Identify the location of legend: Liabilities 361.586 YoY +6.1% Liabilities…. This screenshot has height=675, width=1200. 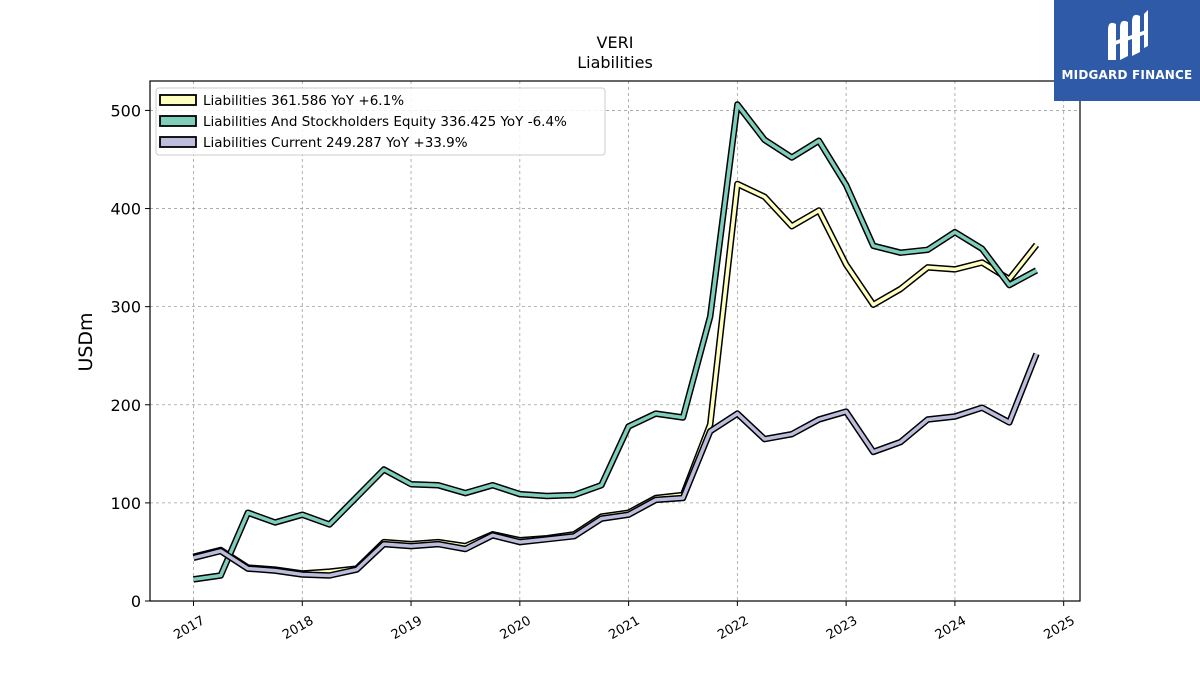
(380, 121).